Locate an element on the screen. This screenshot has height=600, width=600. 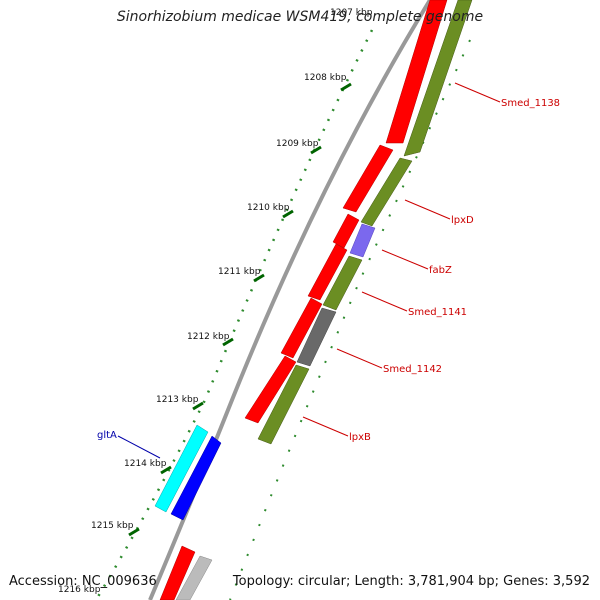
gene-label-smed1142: Smed_1142 is located at coordinates (412, 369).